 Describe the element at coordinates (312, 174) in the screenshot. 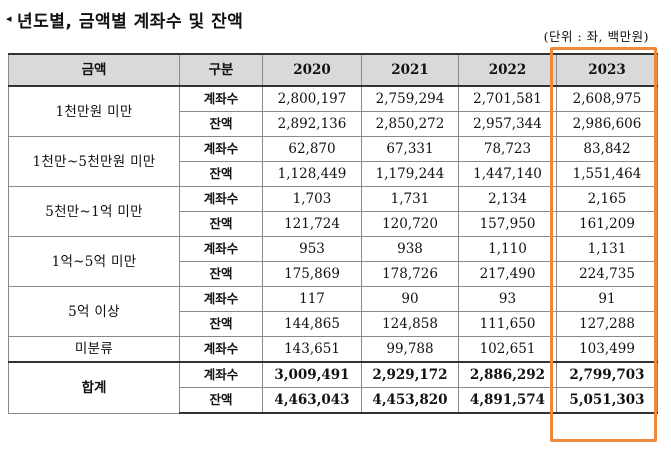

I see `value-cell-2020: 1,128,449` at that location.